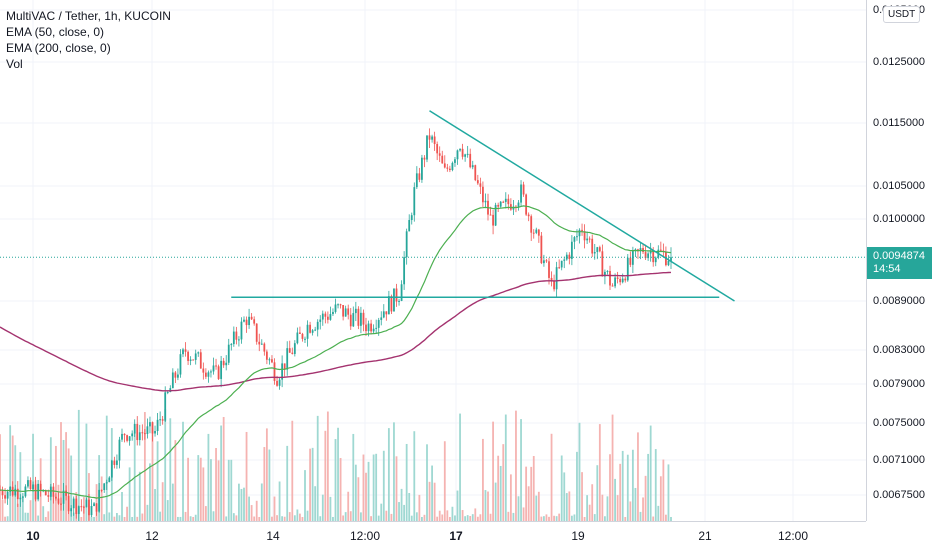  What do you see at coordinates (899, 219) in the screenshot?
I see `price-label: 0.0100000` at bounding box center [899, 219].